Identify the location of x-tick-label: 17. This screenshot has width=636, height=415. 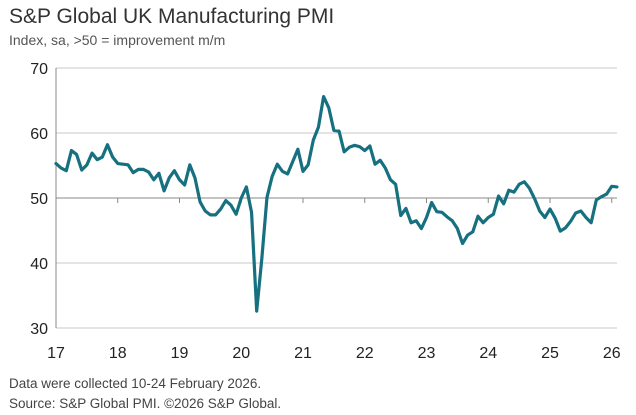
(56, 353).